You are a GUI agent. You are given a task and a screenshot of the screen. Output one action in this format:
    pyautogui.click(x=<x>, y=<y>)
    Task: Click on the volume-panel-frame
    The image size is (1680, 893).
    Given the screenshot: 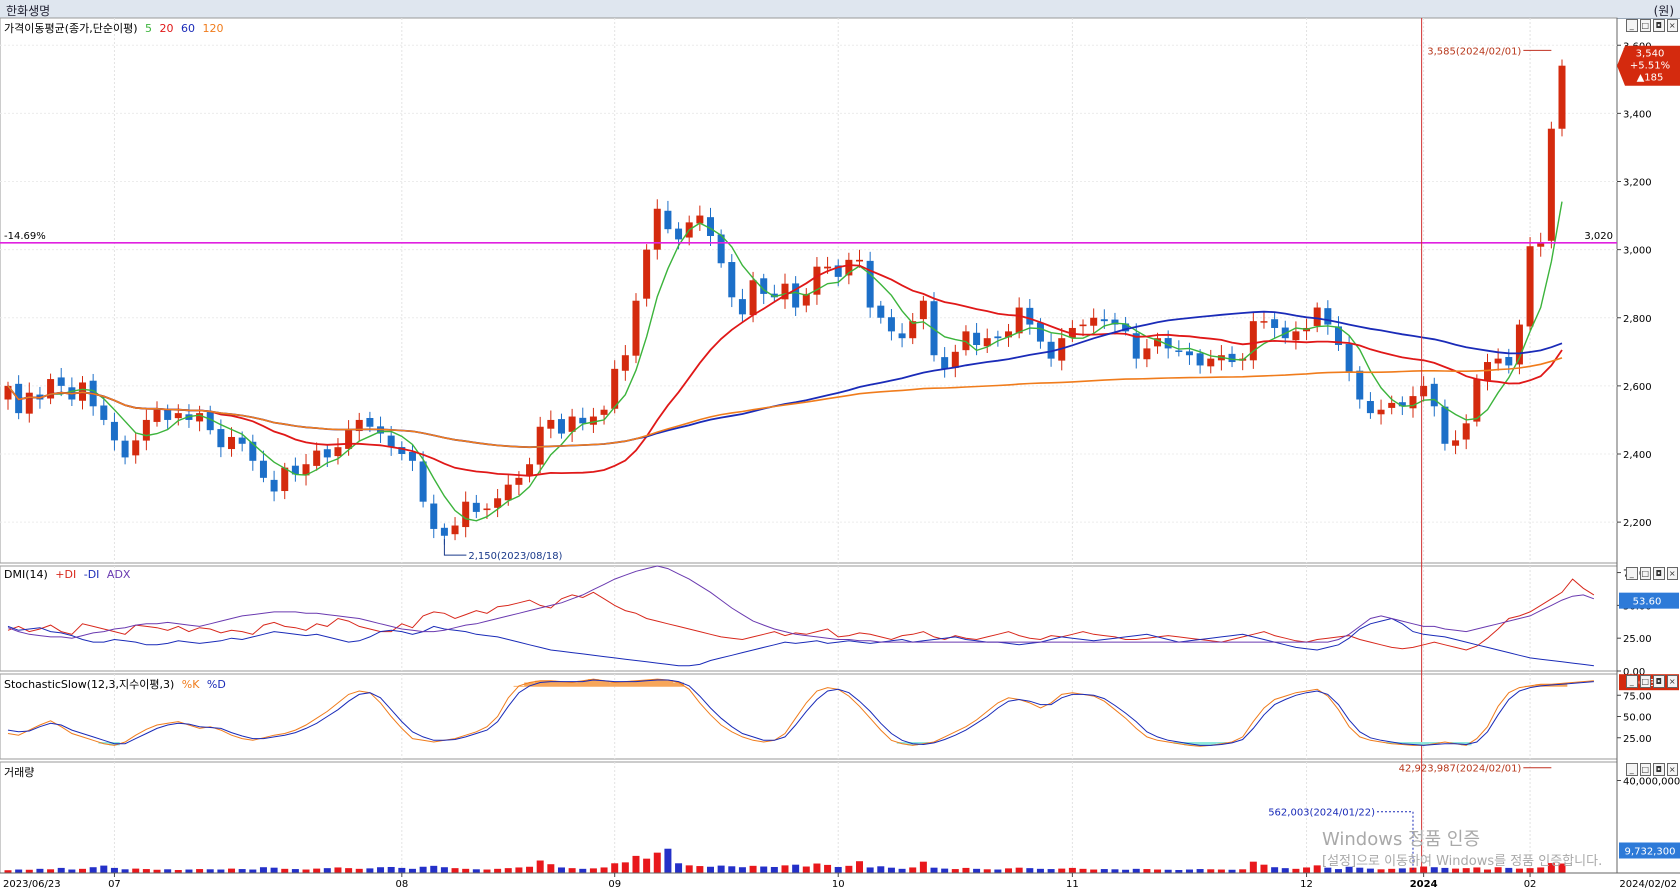 What is the action you would take?
    pyautogui.click(x=809, y=817)
    